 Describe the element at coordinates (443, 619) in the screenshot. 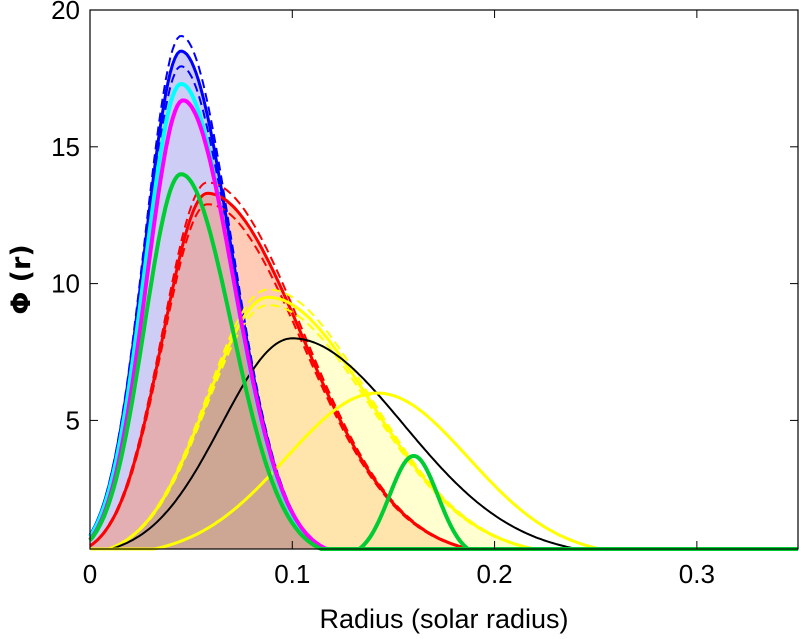

I see `x-axis-label: Radius (solar radius)` at that location.